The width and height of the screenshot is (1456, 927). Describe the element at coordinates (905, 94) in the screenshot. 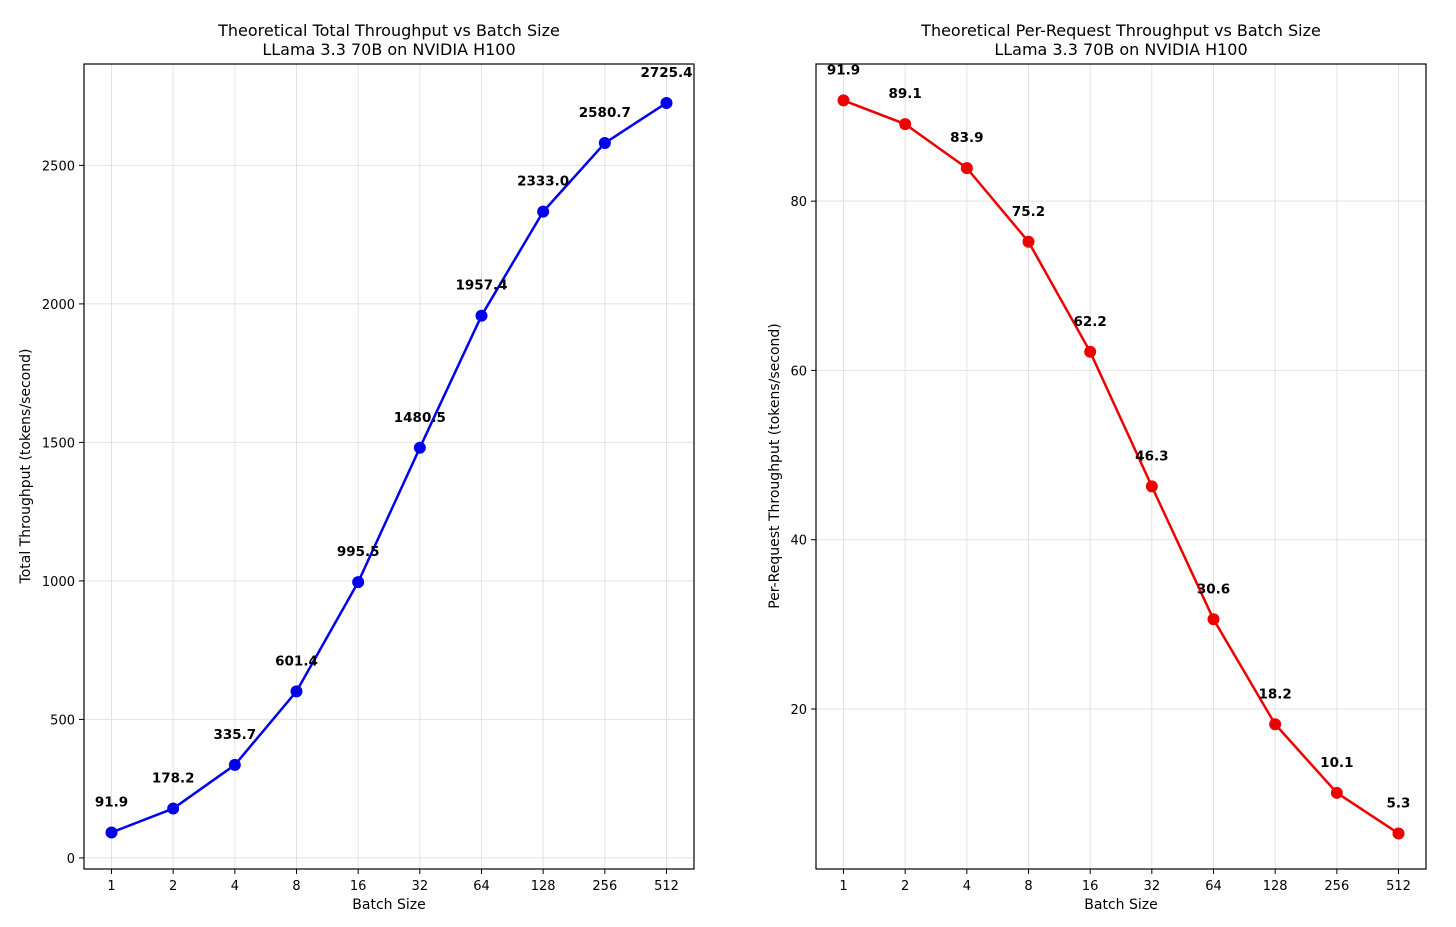

I see `data-label: 89.1` at that location.